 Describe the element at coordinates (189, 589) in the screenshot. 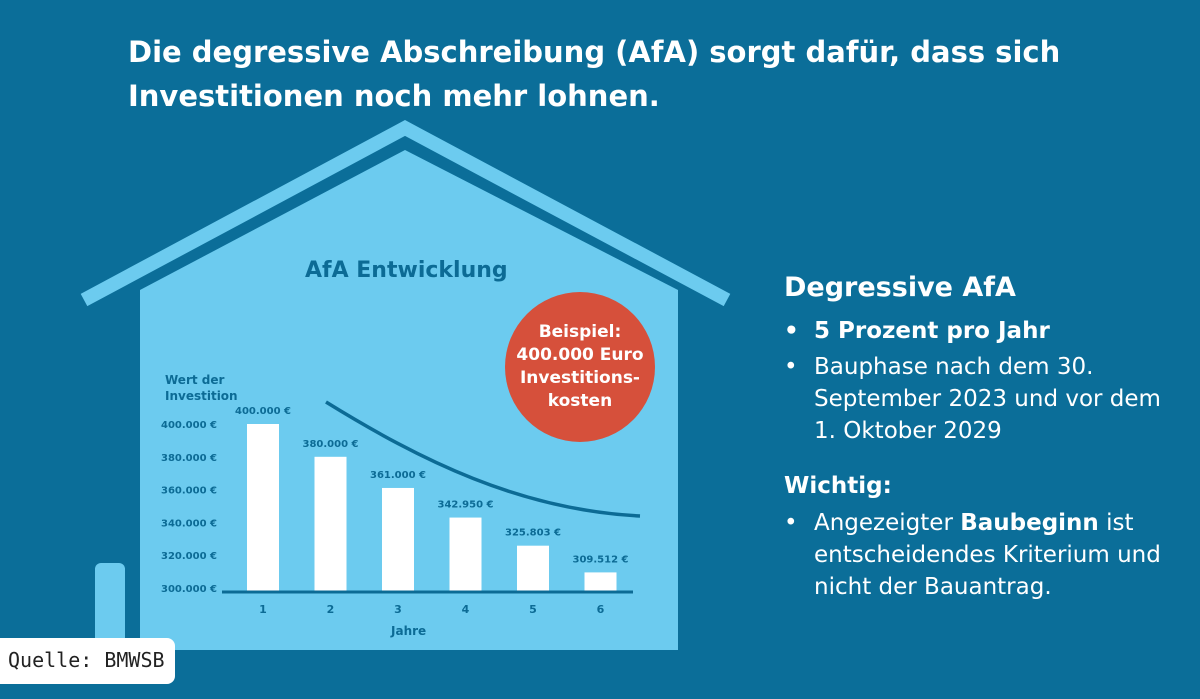

I see `y-tick-label: 300.000 €` at that location.